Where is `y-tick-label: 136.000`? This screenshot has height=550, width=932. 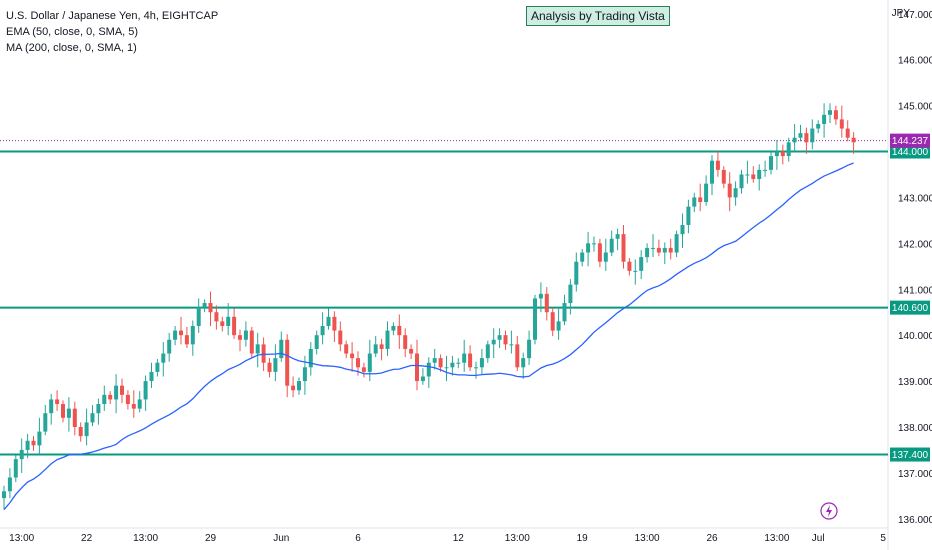 y-tick-label: 136.000 is located at coordinates (915, 520).